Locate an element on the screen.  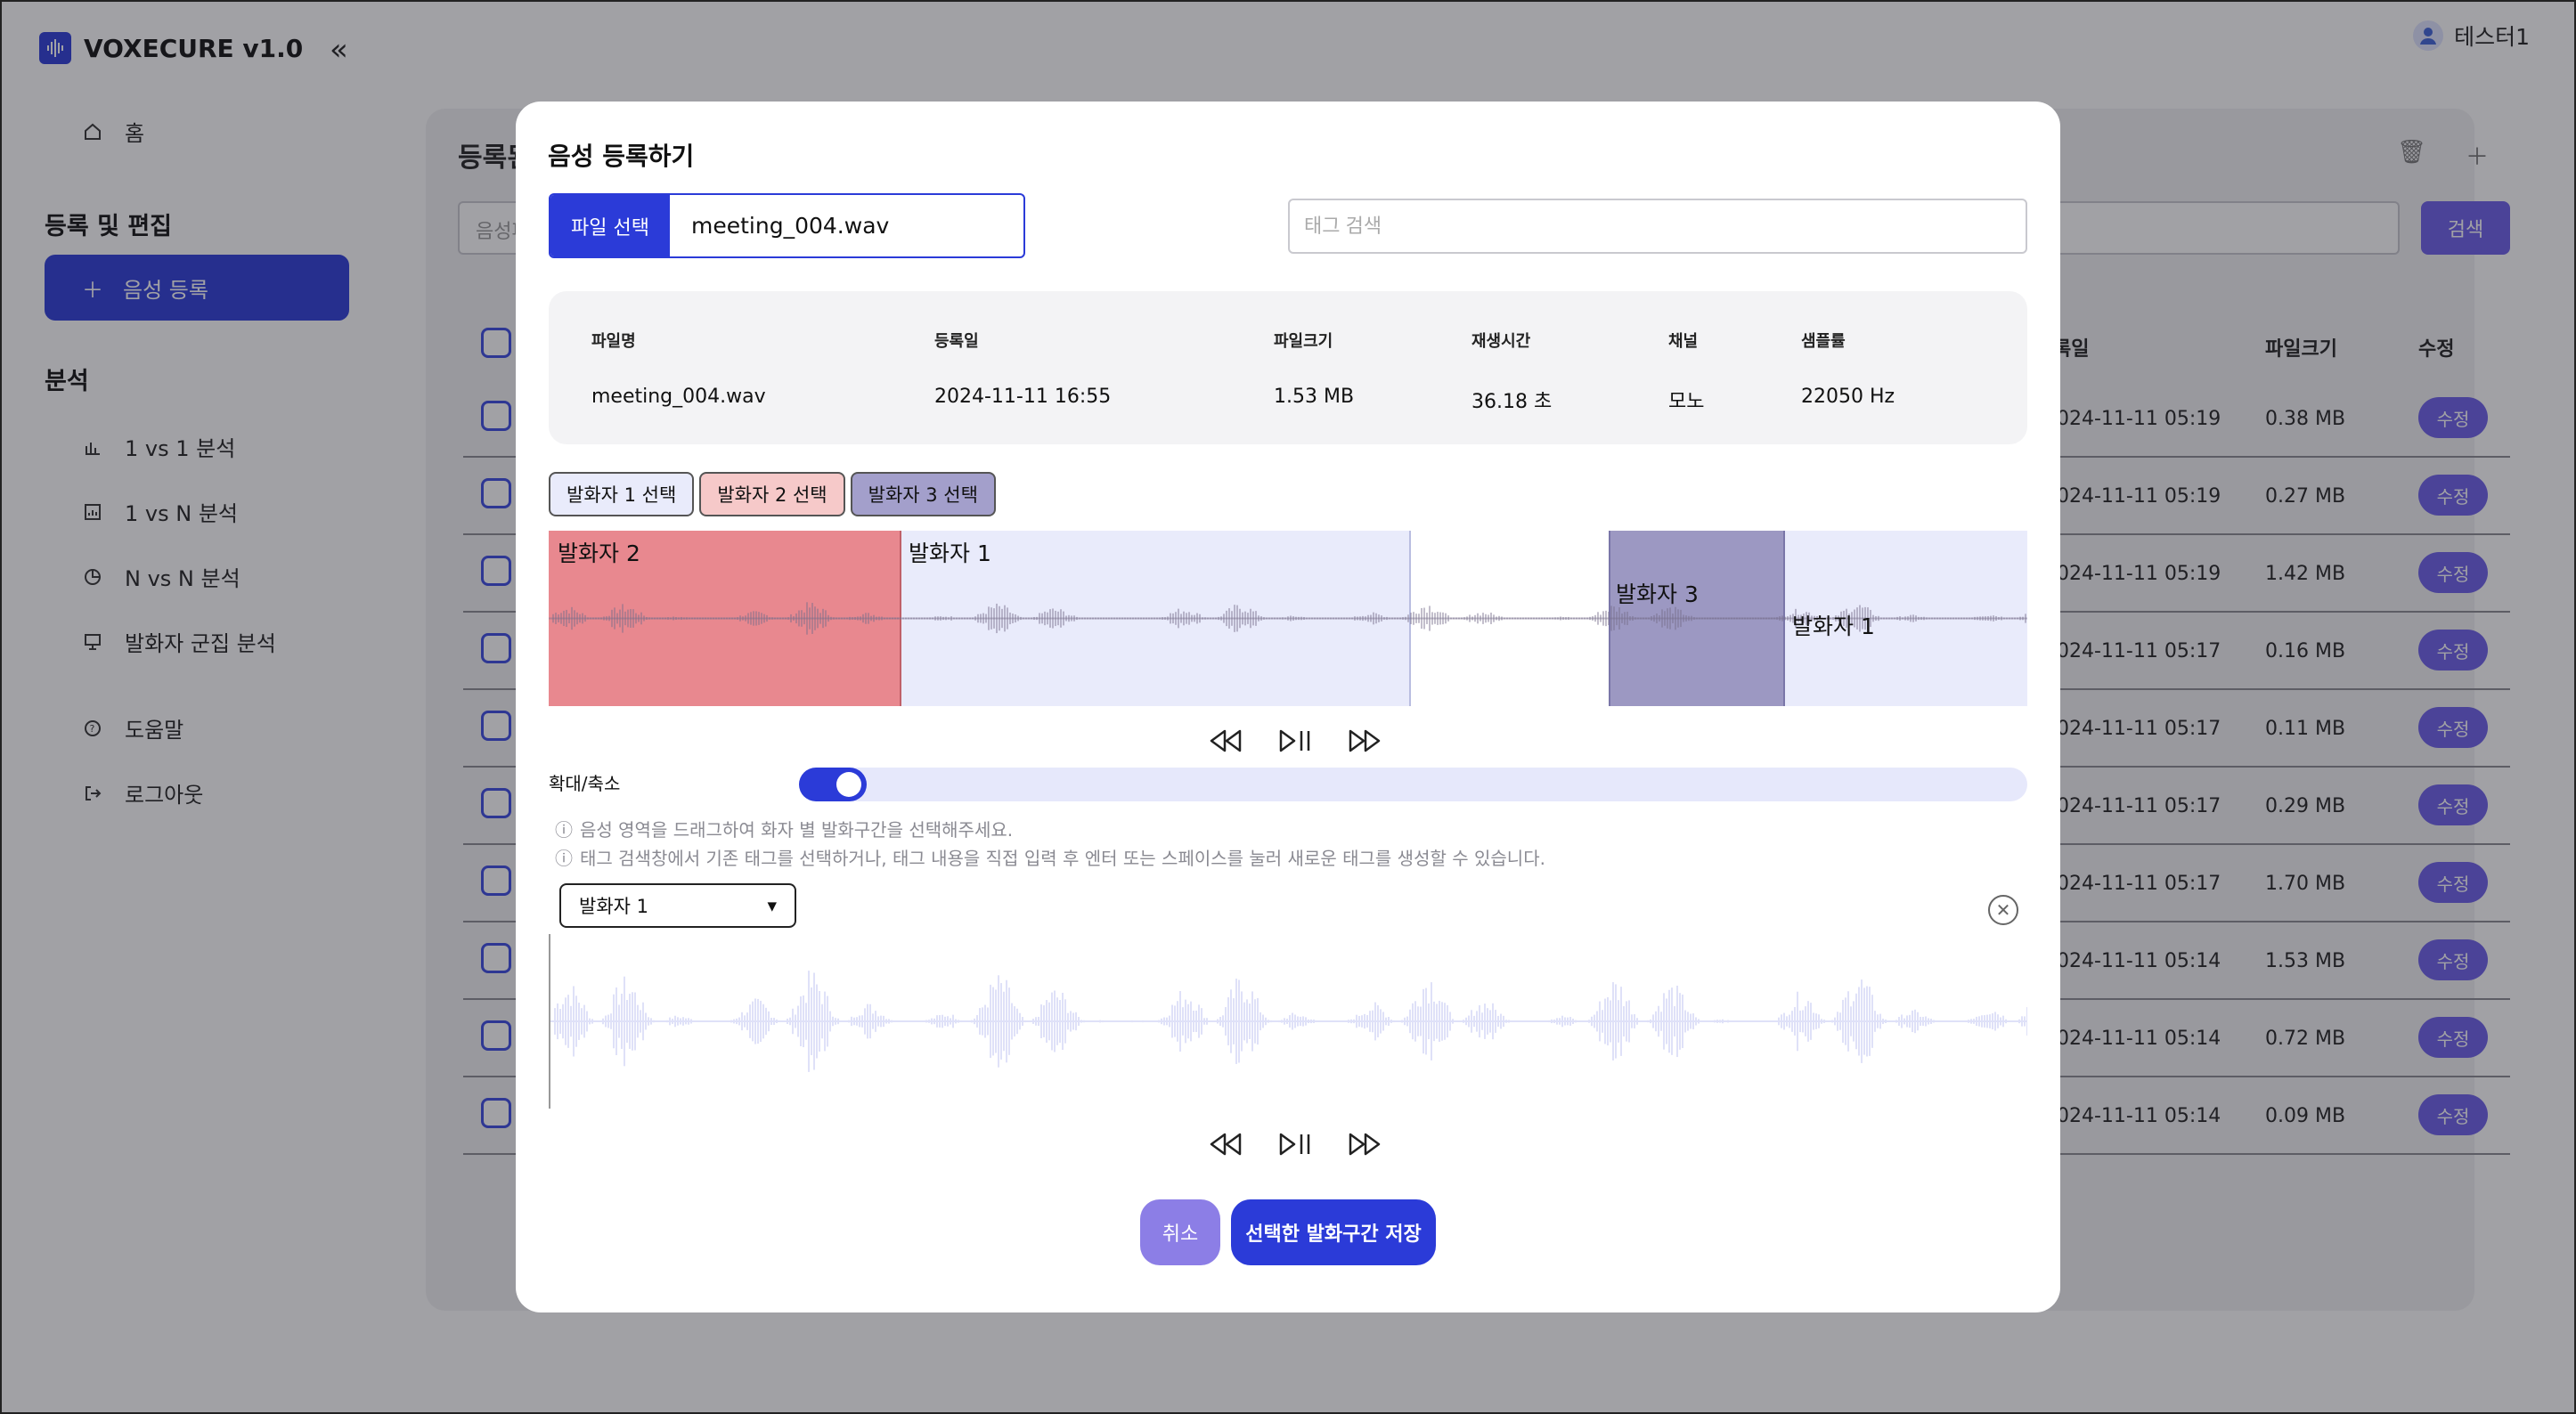
sidebar-item-home: 홈 is located at coordinates (112, 131).